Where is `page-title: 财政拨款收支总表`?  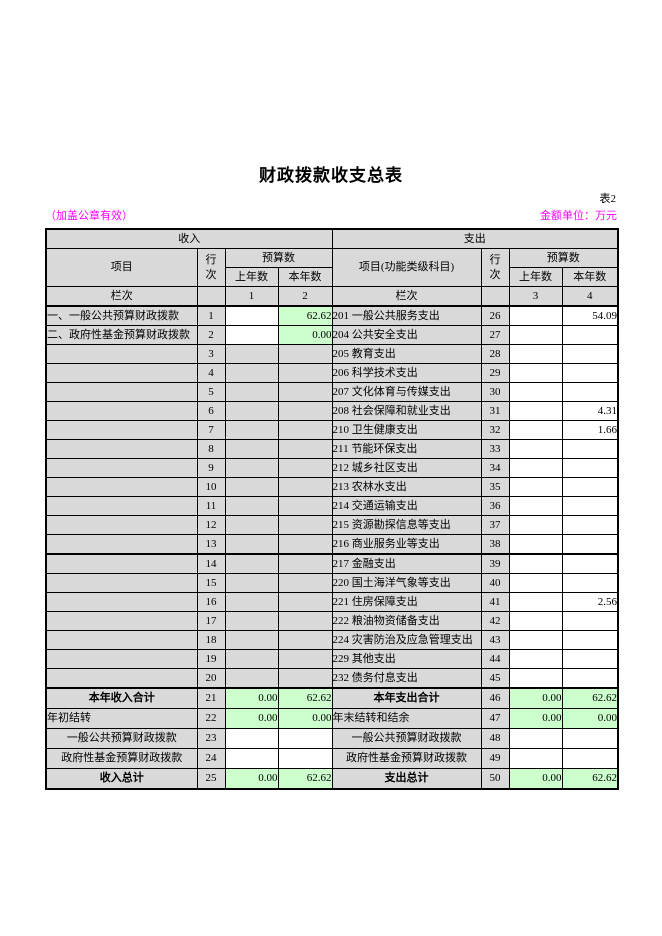 page-title: 财政拨款收支总表 is located at coordinates (331, 175).